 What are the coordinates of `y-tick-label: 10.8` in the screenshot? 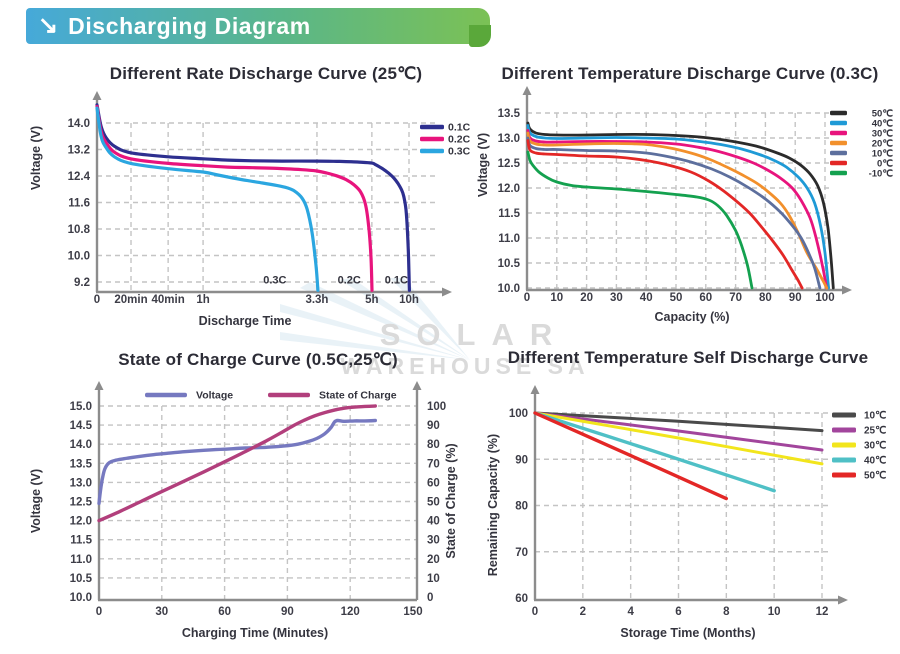 It's located at (79, 230).